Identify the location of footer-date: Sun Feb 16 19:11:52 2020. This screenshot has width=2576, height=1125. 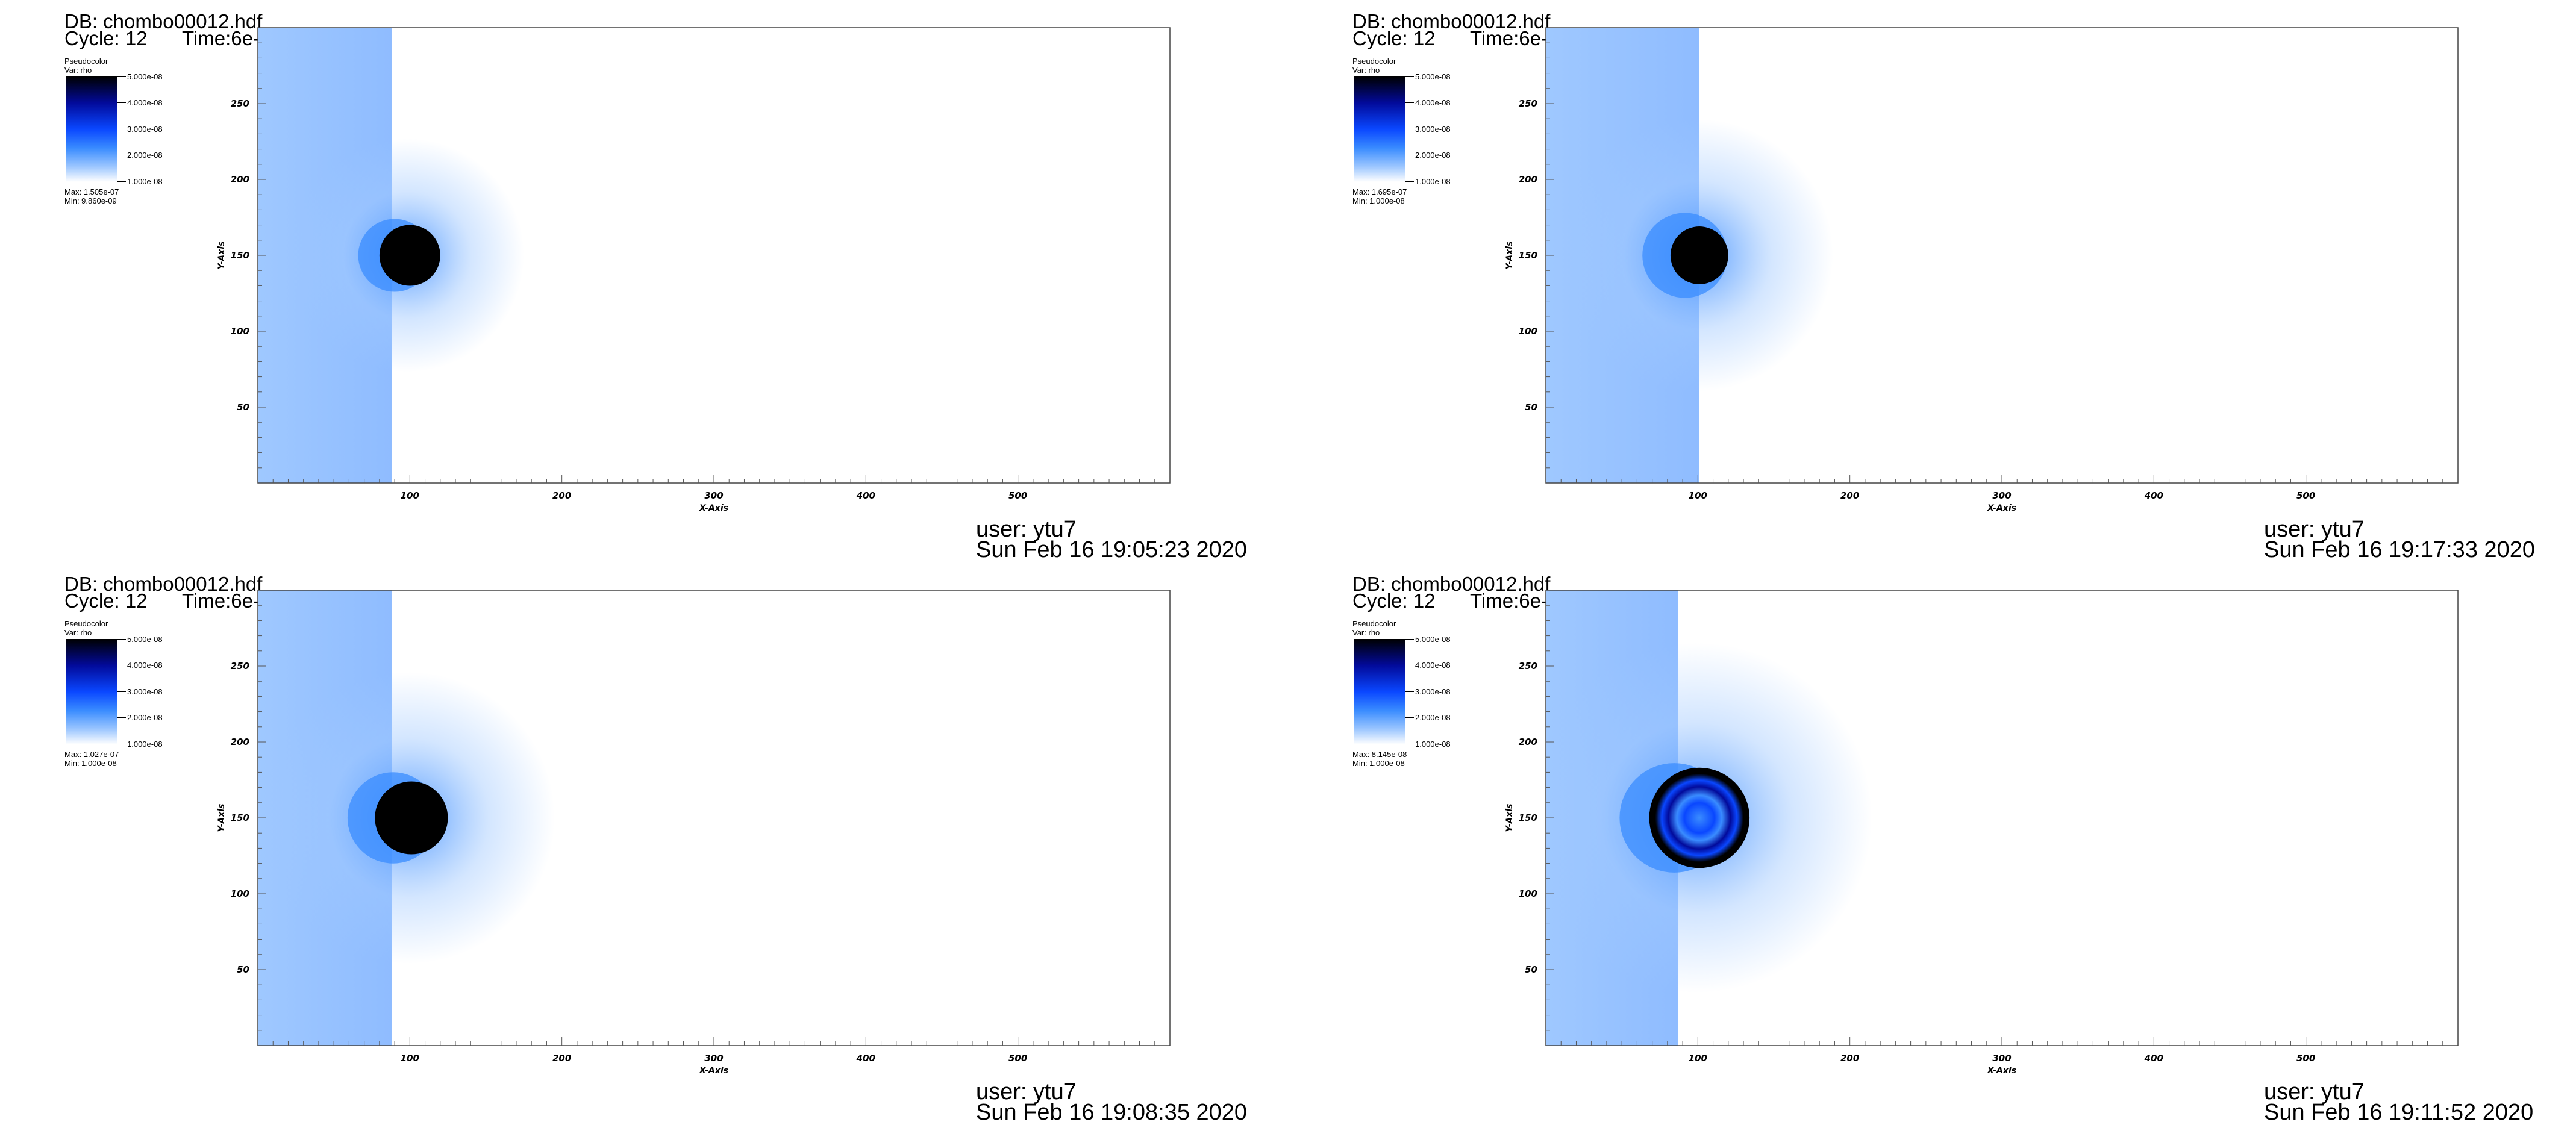
(2399, 1112).